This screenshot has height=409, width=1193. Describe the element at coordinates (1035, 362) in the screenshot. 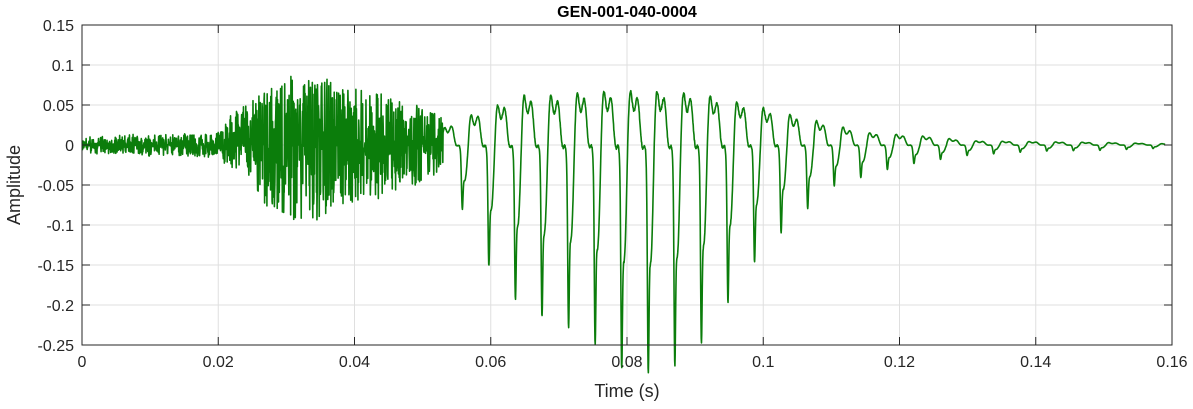

I see `x-tick-label: 0.14` at that location.